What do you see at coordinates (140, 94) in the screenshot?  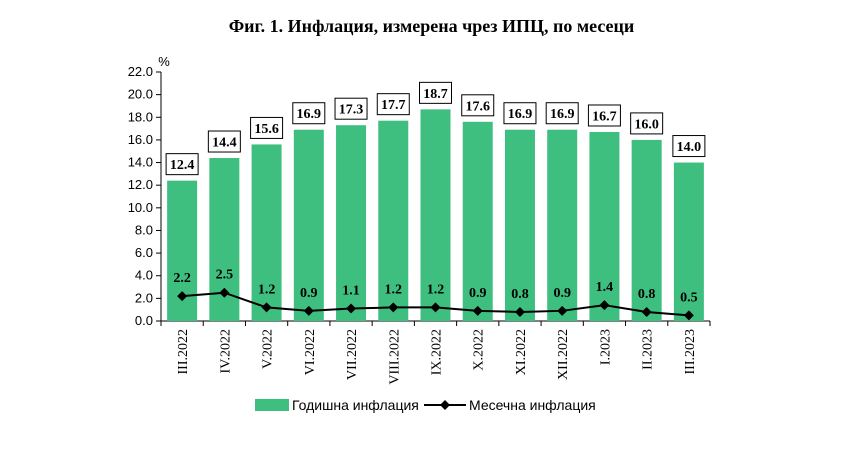 I see `y-tick-label: 20.0` at bounding box center [140, 94].